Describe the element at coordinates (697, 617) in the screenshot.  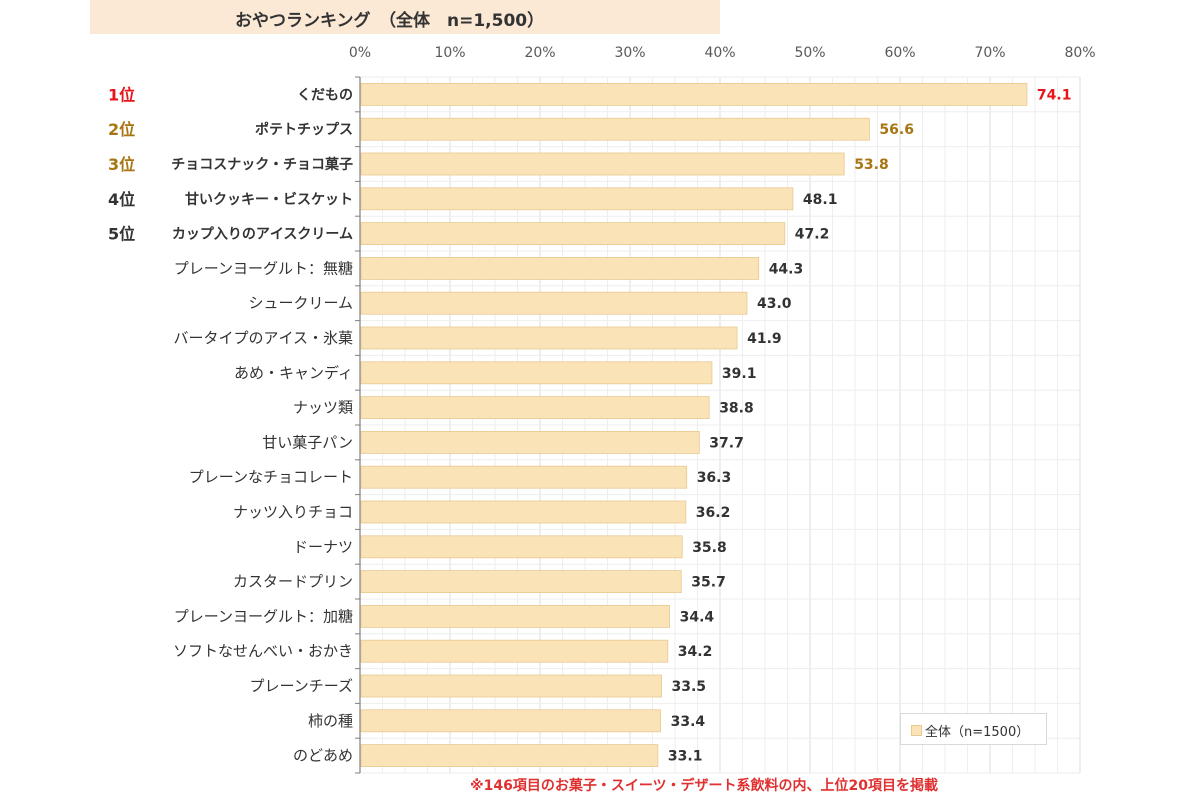
I see `value-label: 34.4` at that location.